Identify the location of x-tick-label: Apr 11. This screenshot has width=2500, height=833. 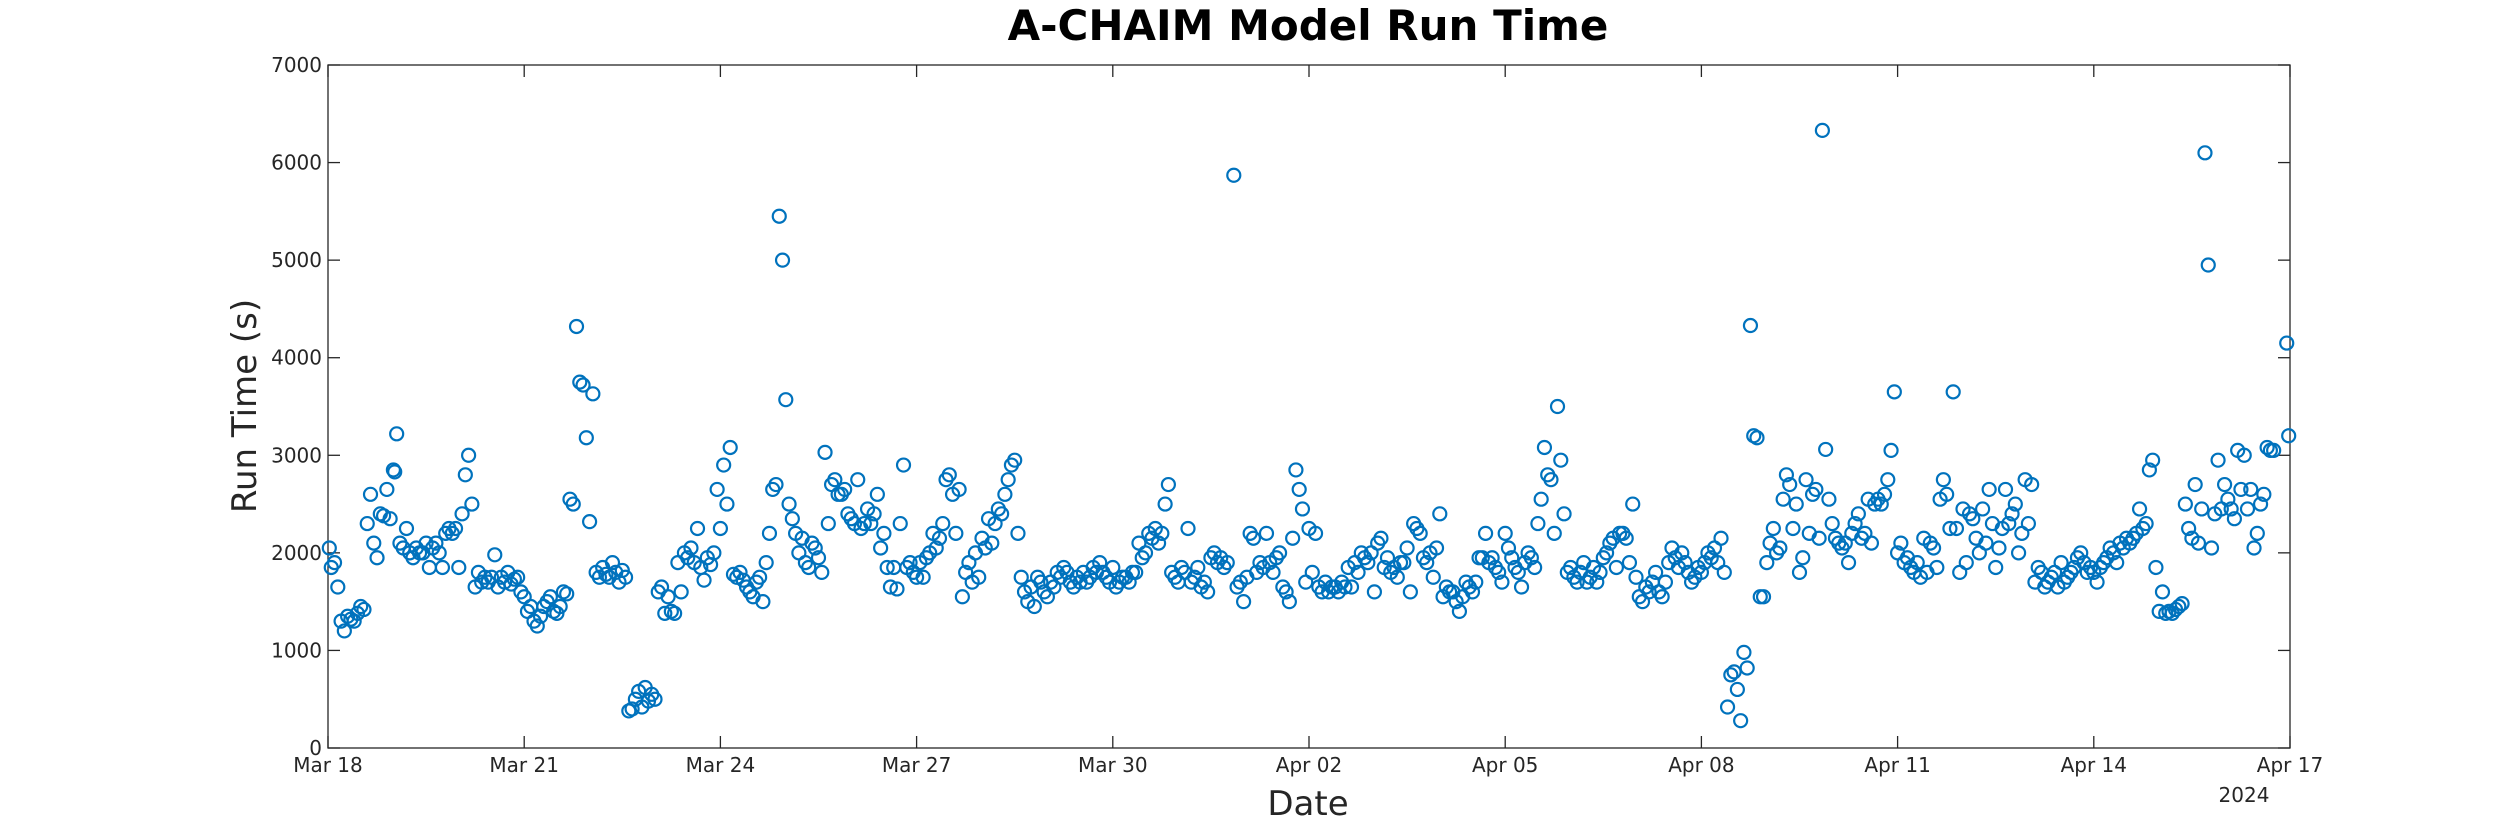
(1897, 765).